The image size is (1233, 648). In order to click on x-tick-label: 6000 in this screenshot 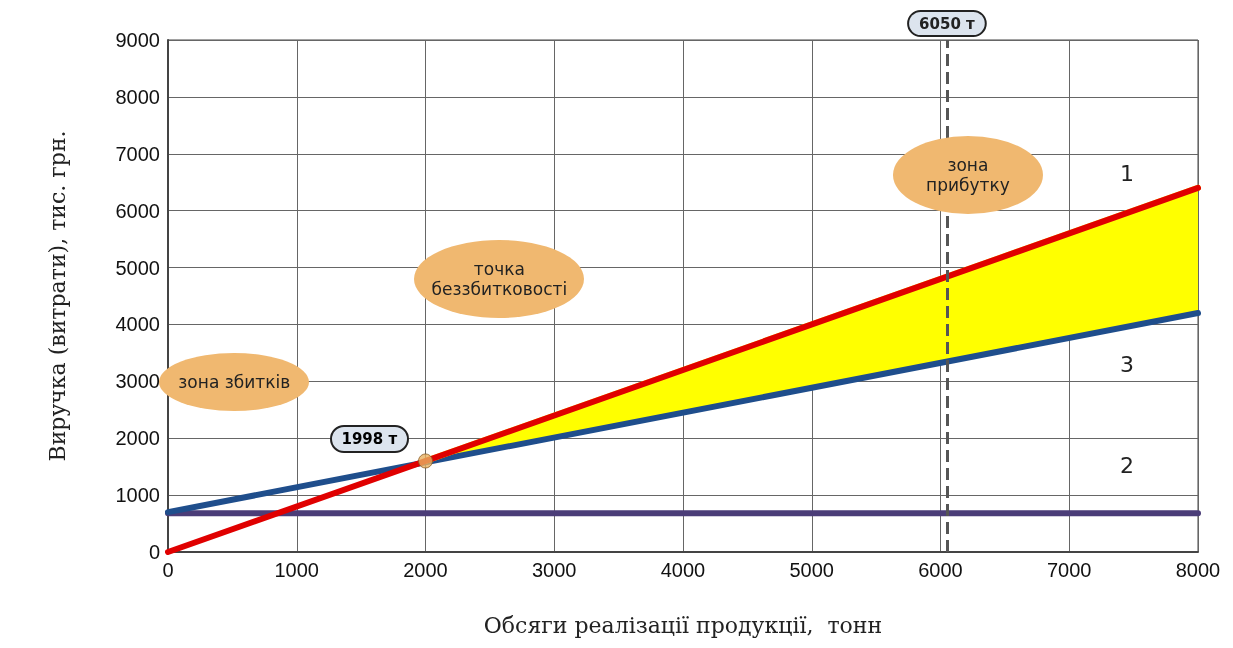, I will do `click(940, 570)`.